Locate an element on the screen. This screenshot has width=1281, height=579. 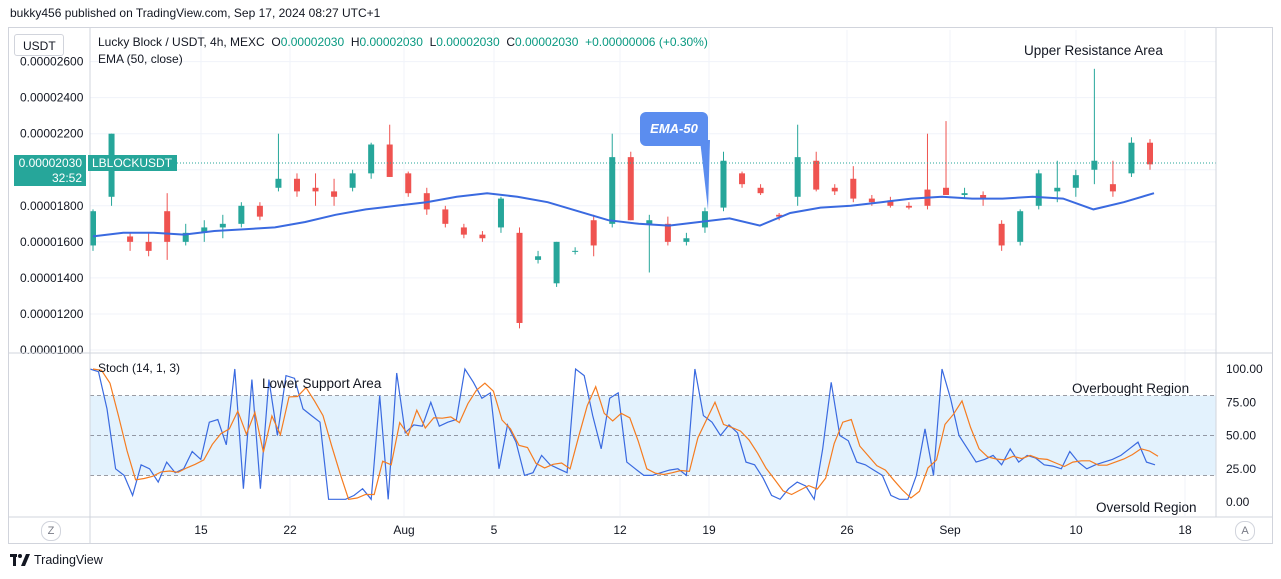
auto-scale-button: A is located at coordinates (1245, 531).